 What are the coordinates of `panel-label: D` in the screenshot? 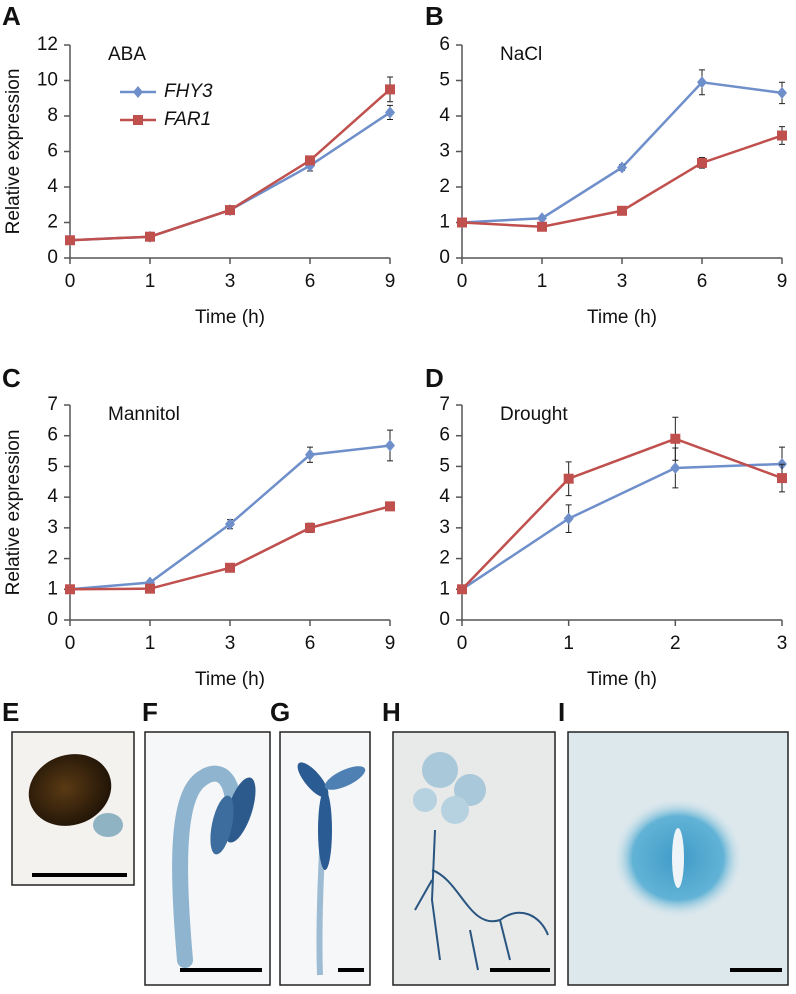 It's located at (434, 378).